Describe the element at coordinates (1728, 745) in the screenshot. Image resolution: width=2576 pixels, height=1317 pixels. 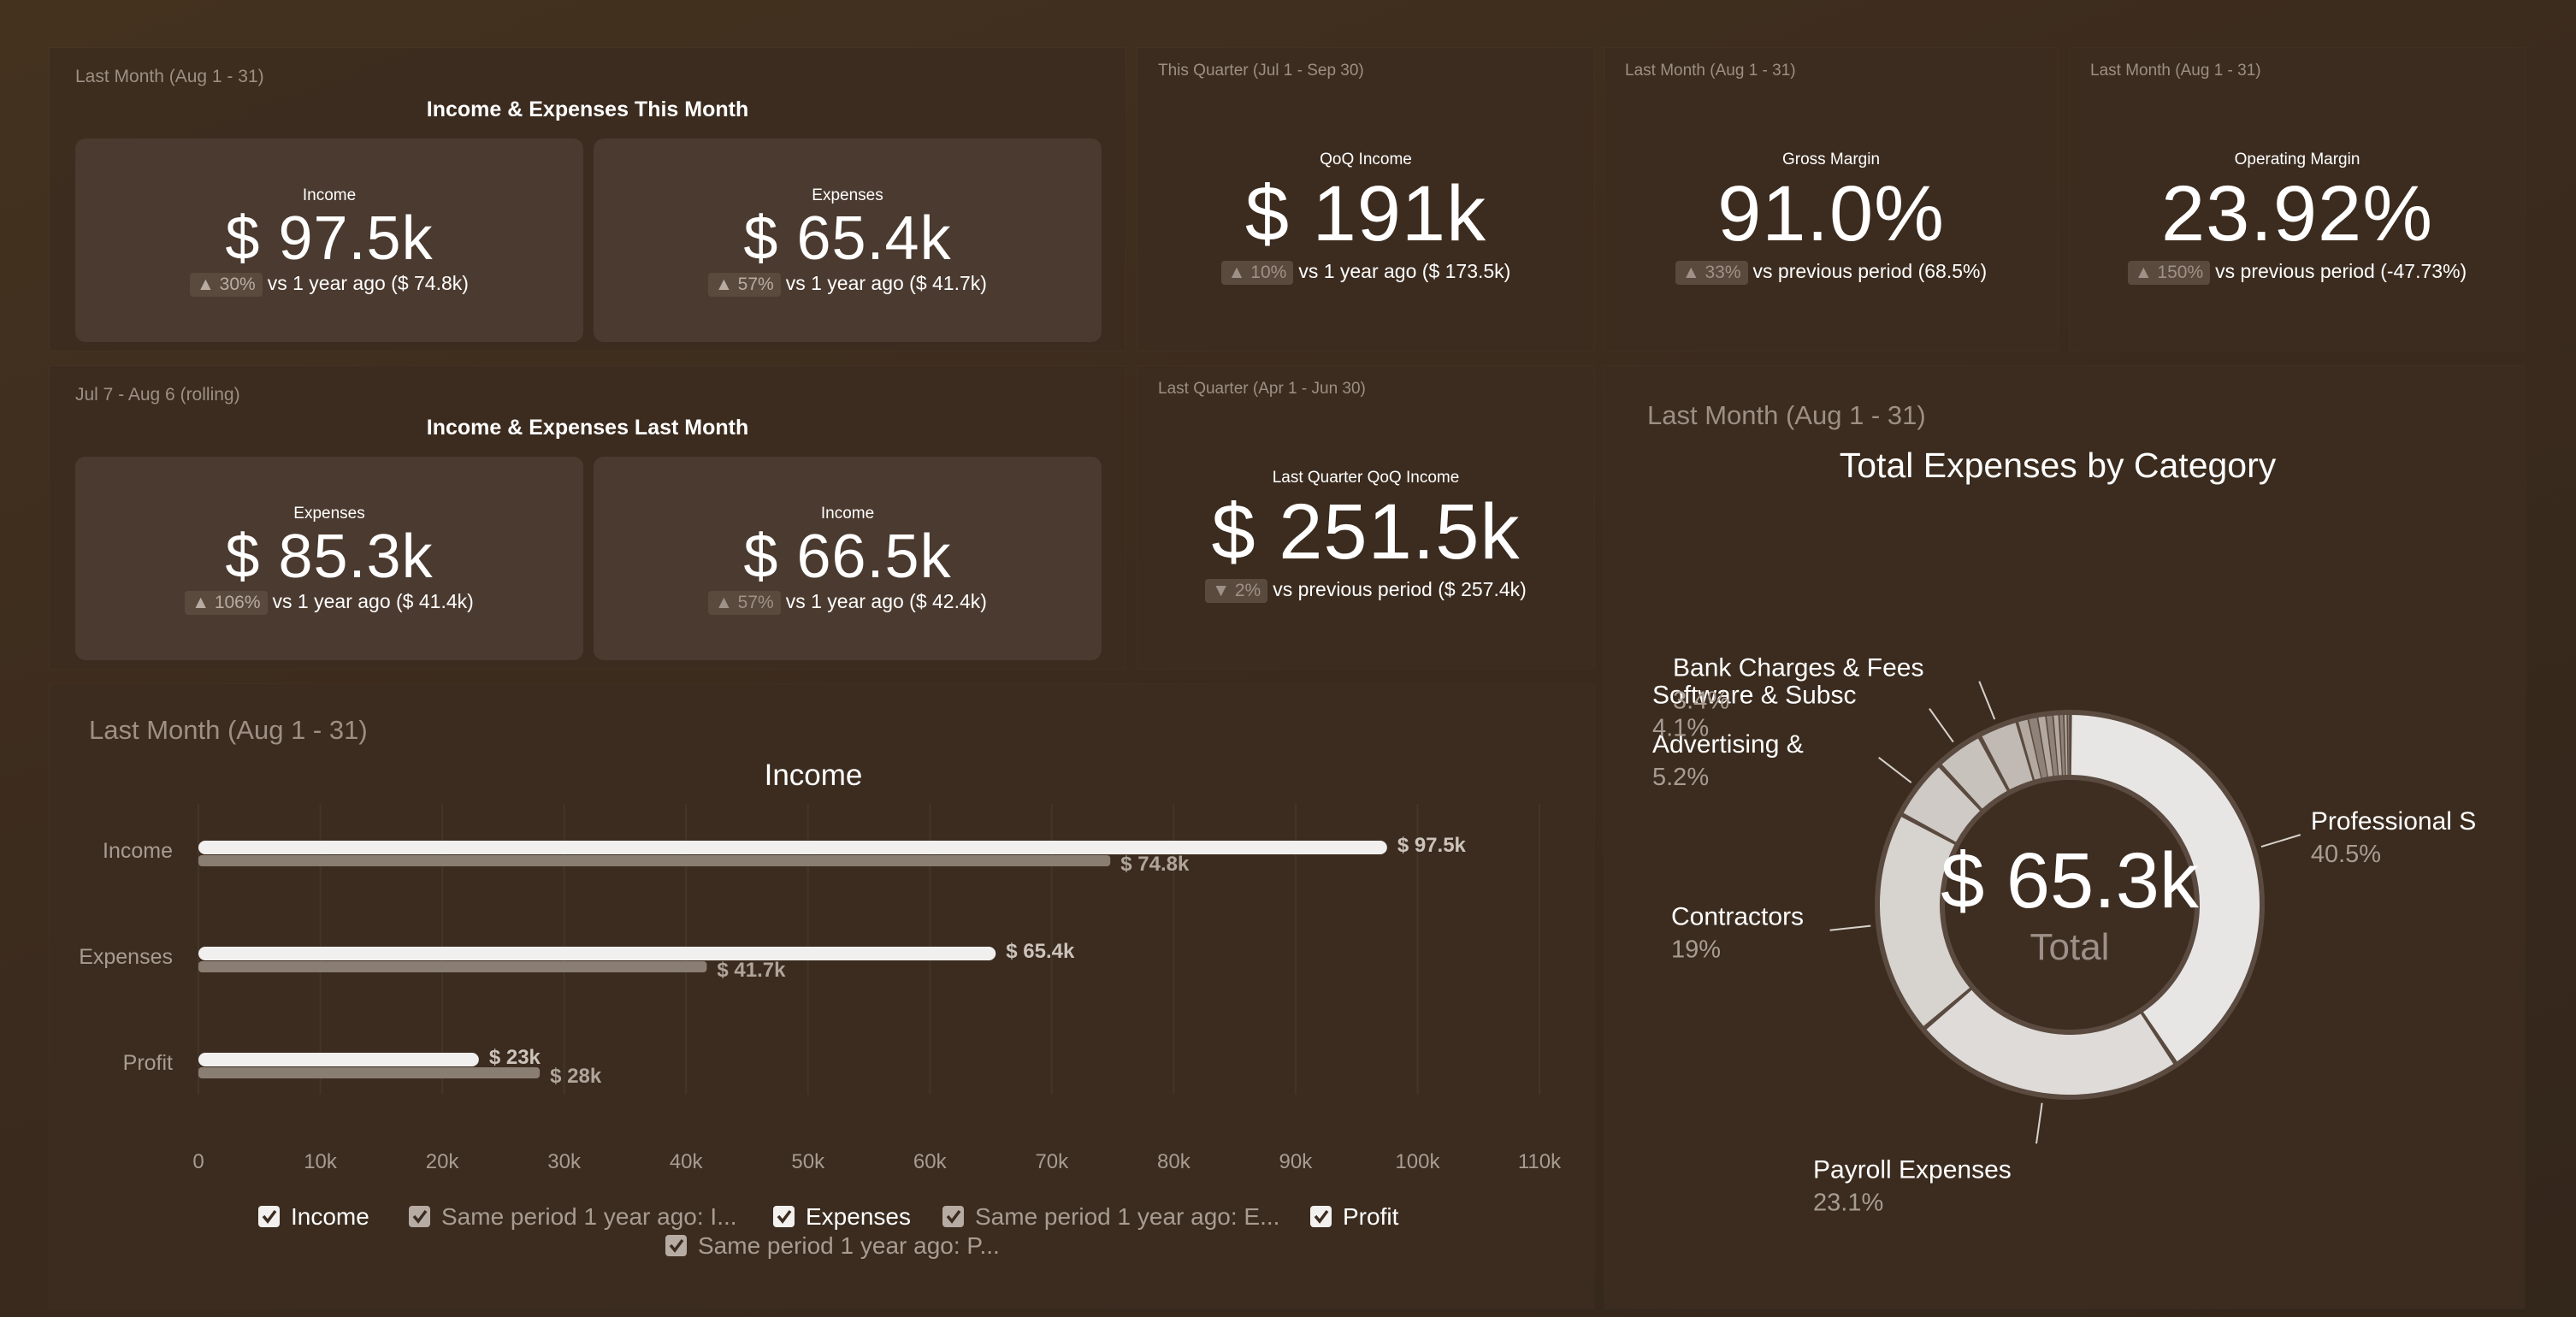
I see `slice-label: Advertising &` at that location.